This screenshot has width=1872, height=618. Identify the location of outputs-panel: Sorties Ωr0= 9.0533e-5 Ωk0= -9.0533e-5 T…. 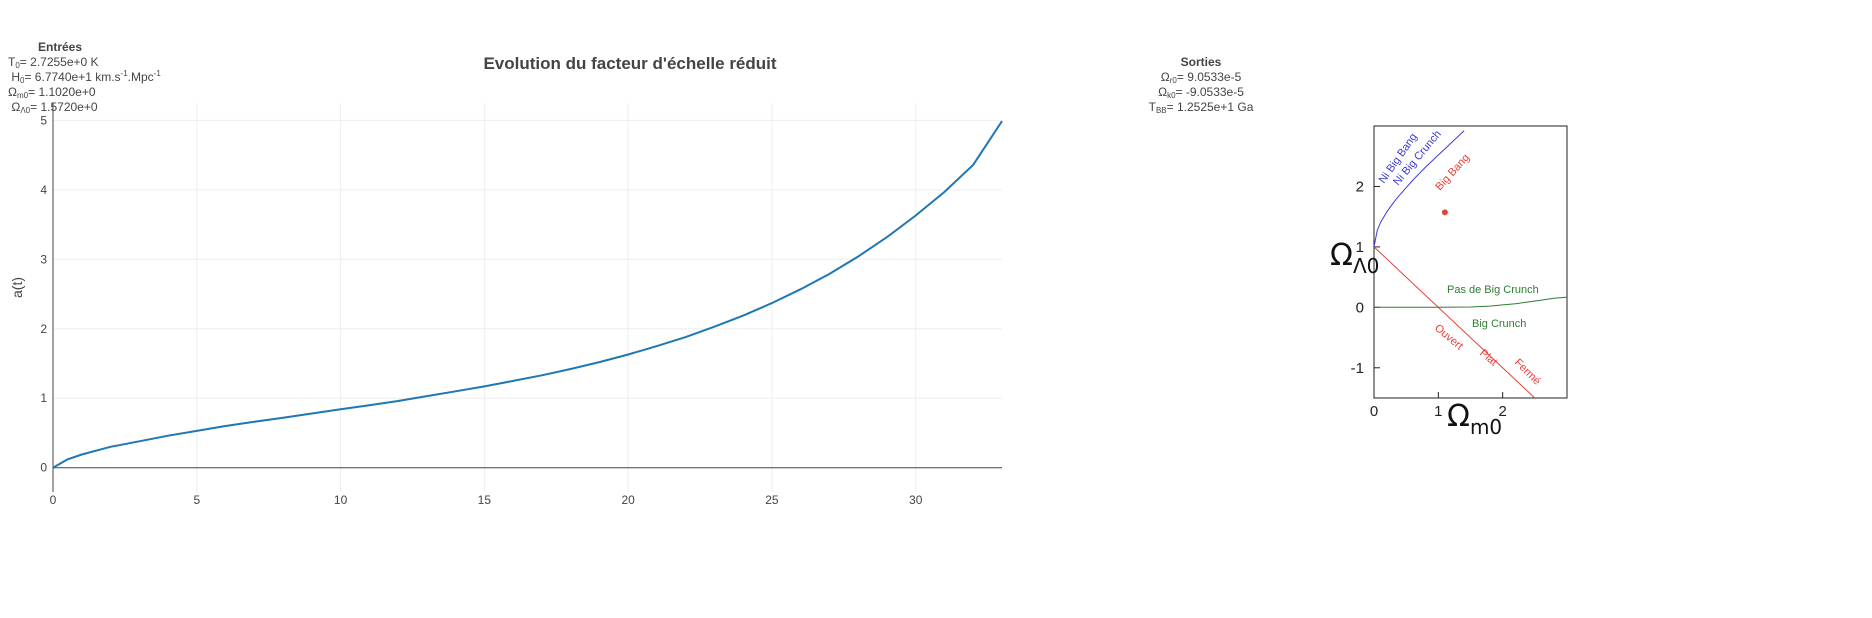
(1201, 85).